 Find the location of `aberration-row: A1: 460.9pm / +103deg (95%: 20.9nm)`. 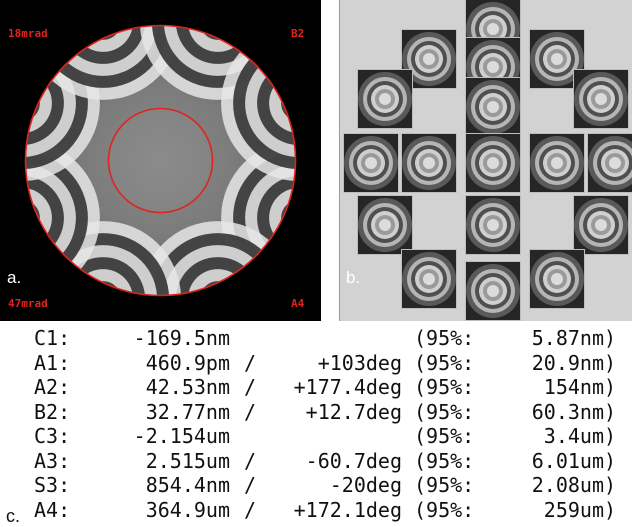

aberration-row: A1: 460.9pm / +103deg (95%: 20.9nm) is located at coordinates (316, 363).